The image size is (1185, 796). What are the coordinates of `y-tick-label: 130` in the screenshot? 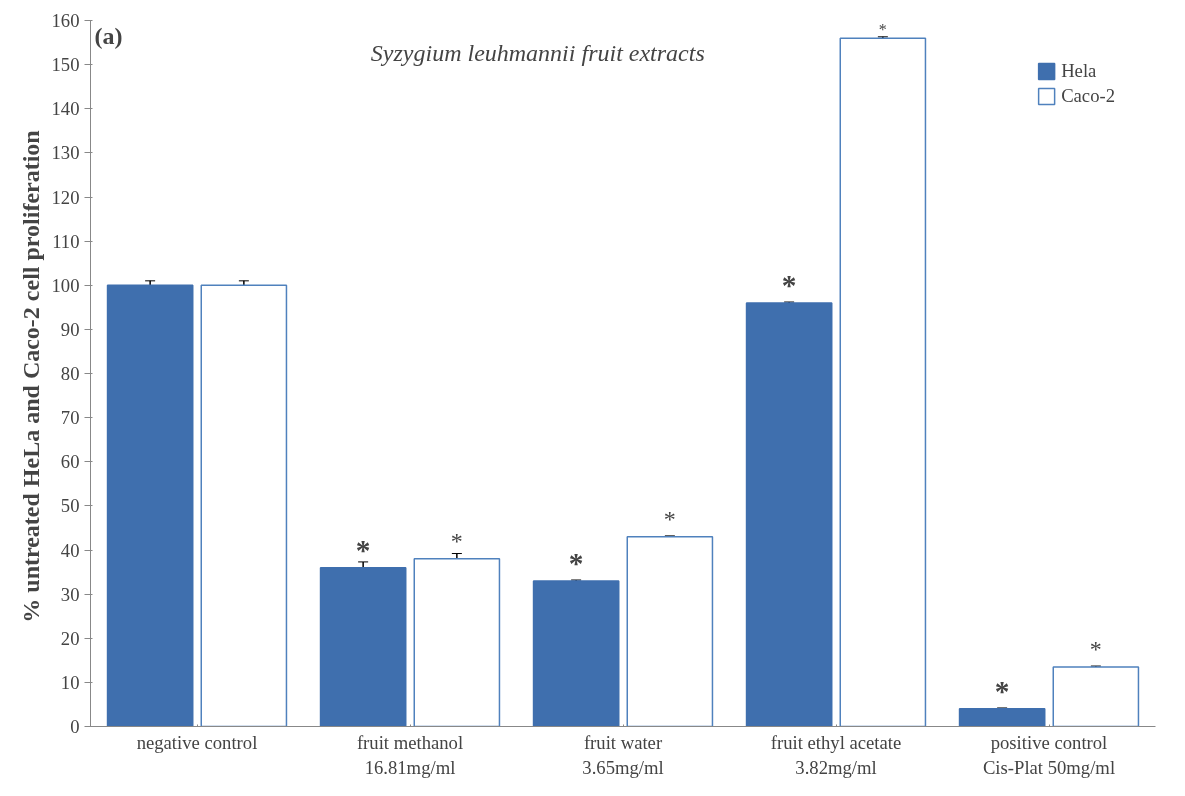 It's located at (65, 153).